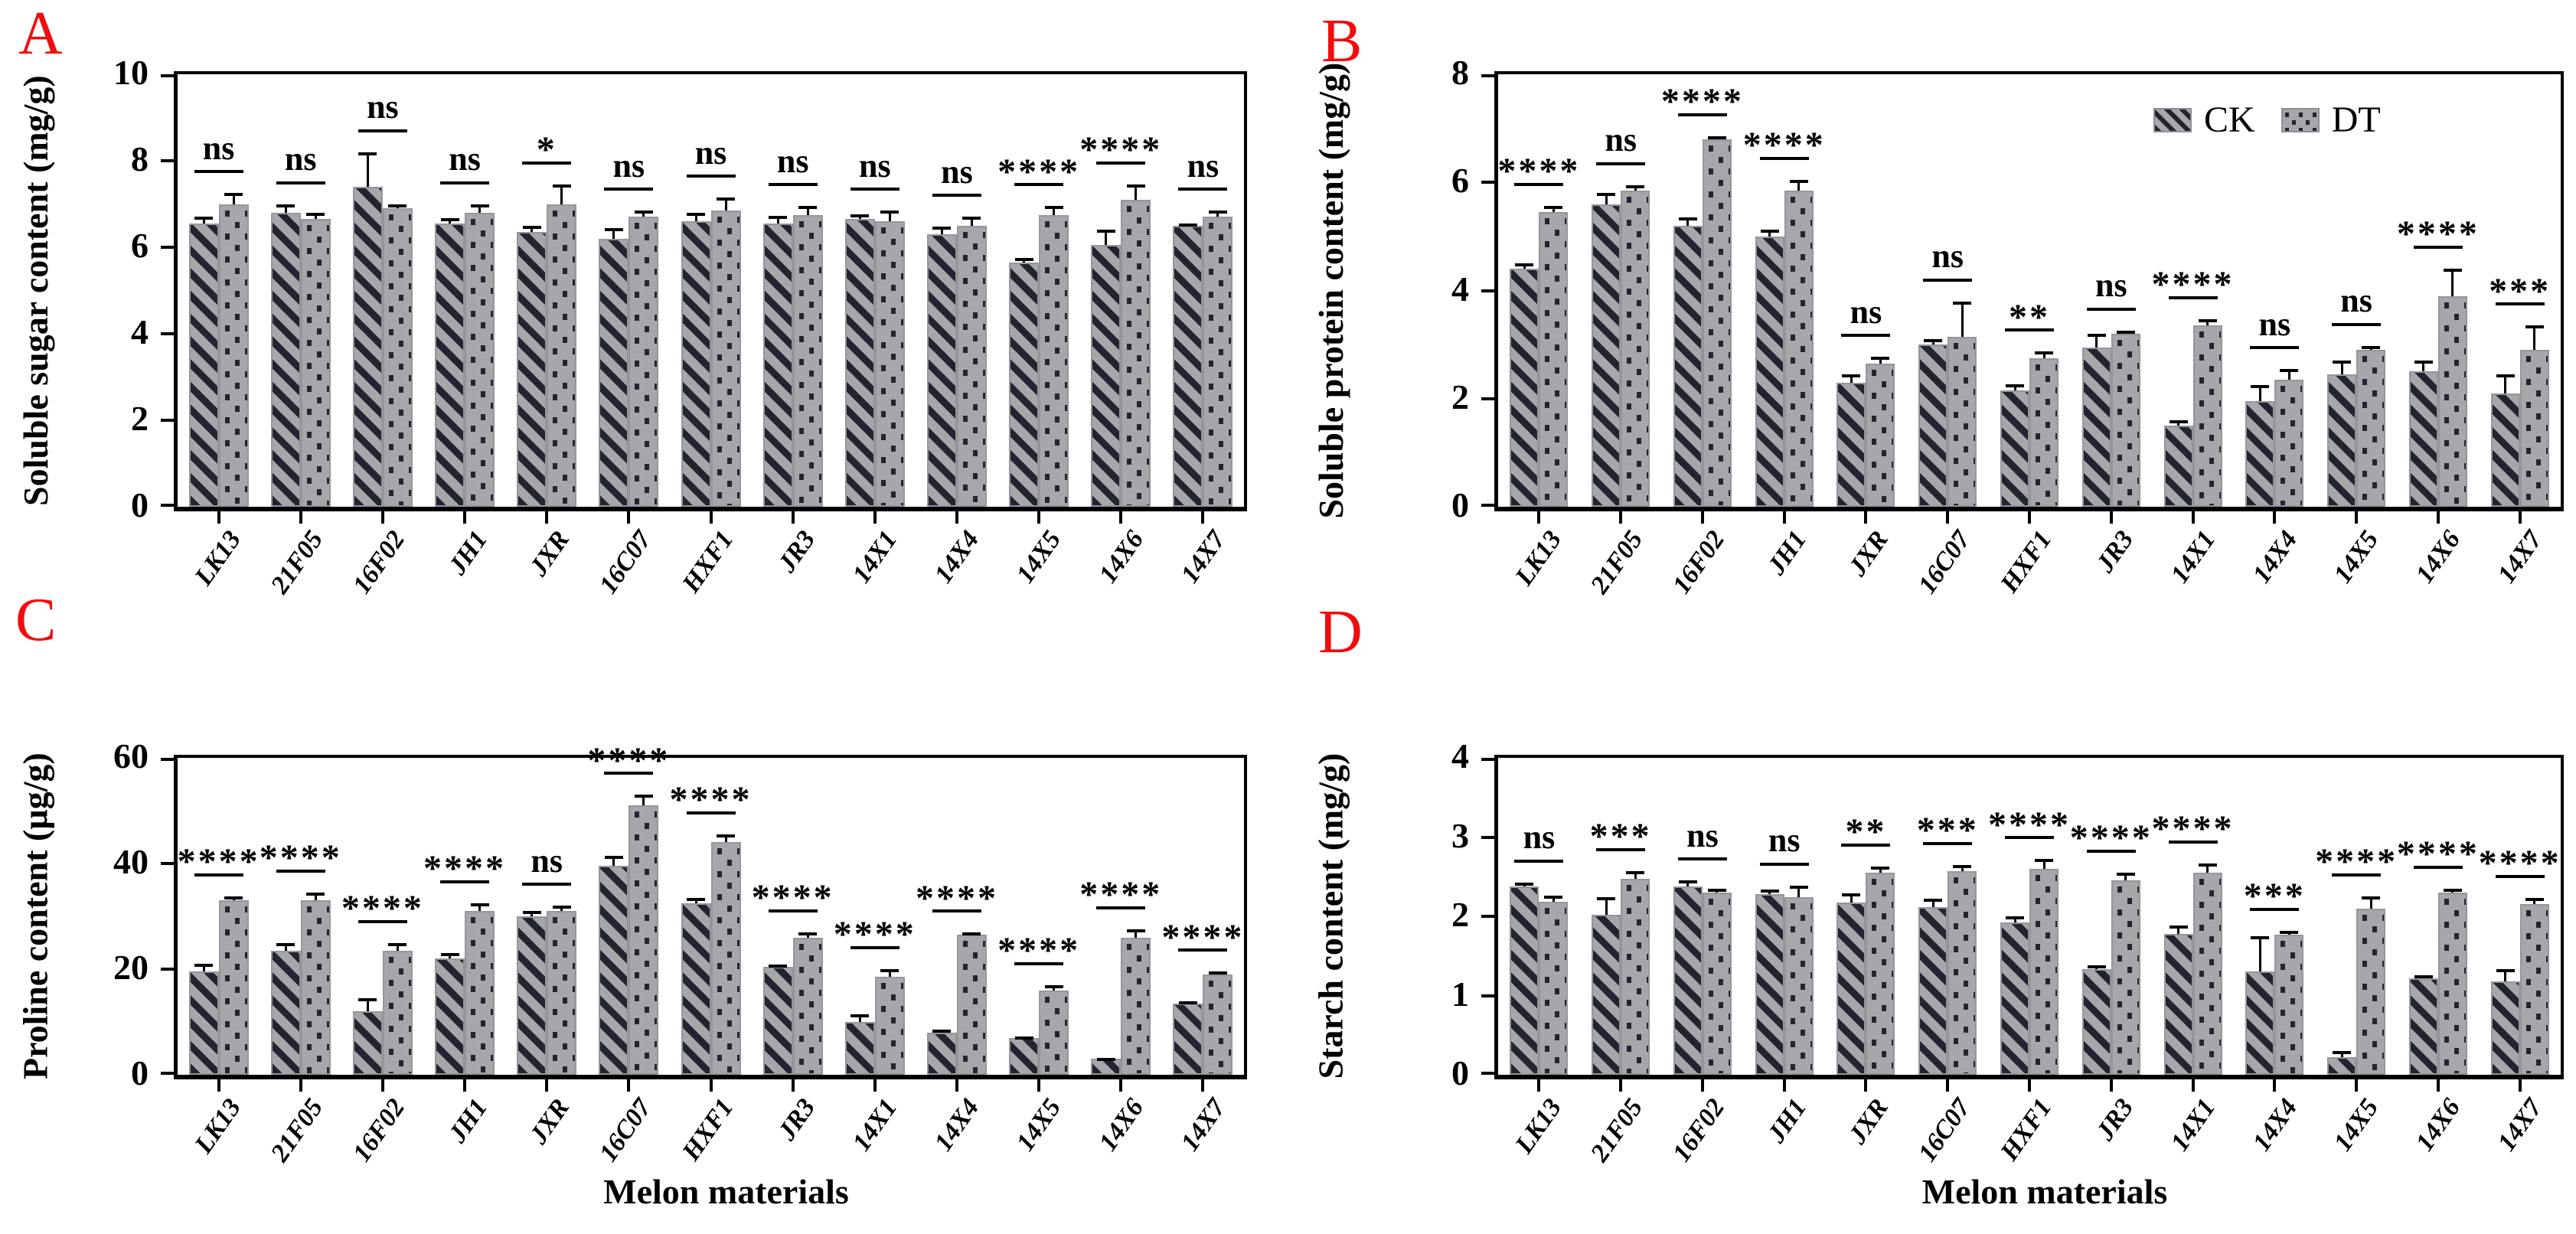 The image size is (2576, 1234). What do you see at coordinates (1024, 260) in the screenshot?
I see `error-cap-ck-14X5` at bounding box center [1024, 260].